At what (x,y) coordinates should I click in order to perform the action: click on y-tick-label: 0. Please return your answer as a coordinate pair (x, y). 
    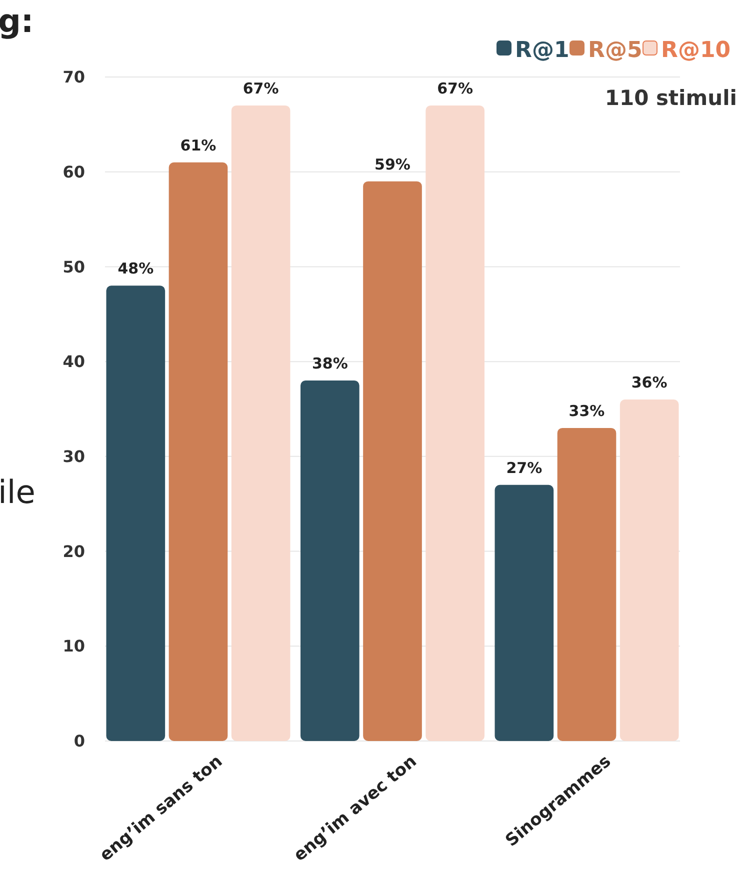
    Looking at the image, I should click on (79, 741).